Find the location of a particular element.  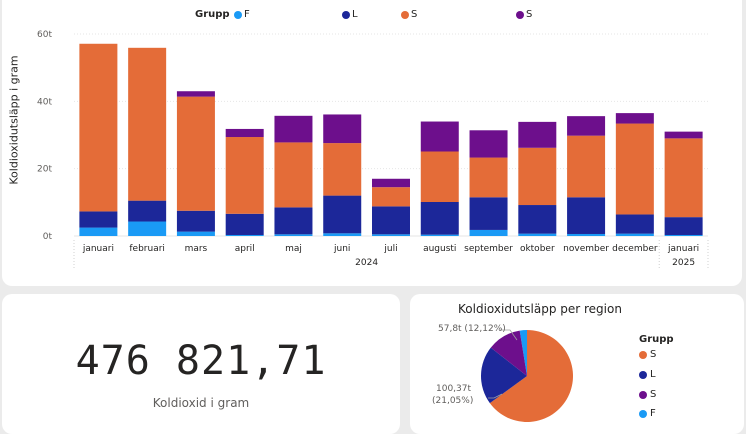

y-tick-label: 0t is located at coordinates (48, 237).